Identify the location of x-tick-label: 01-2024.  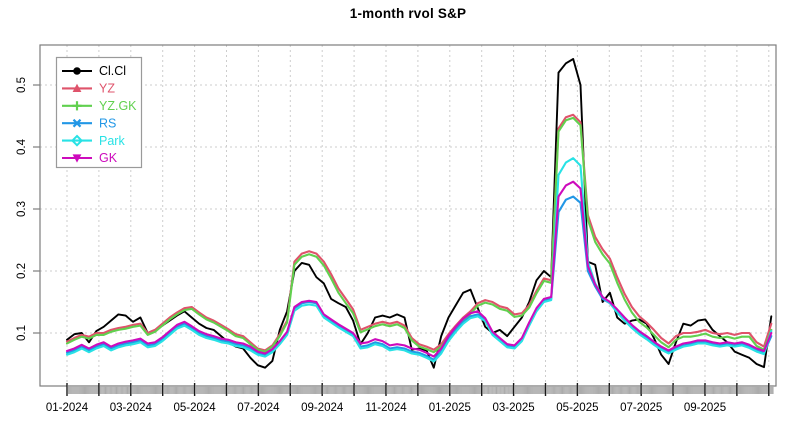
(67, 408).